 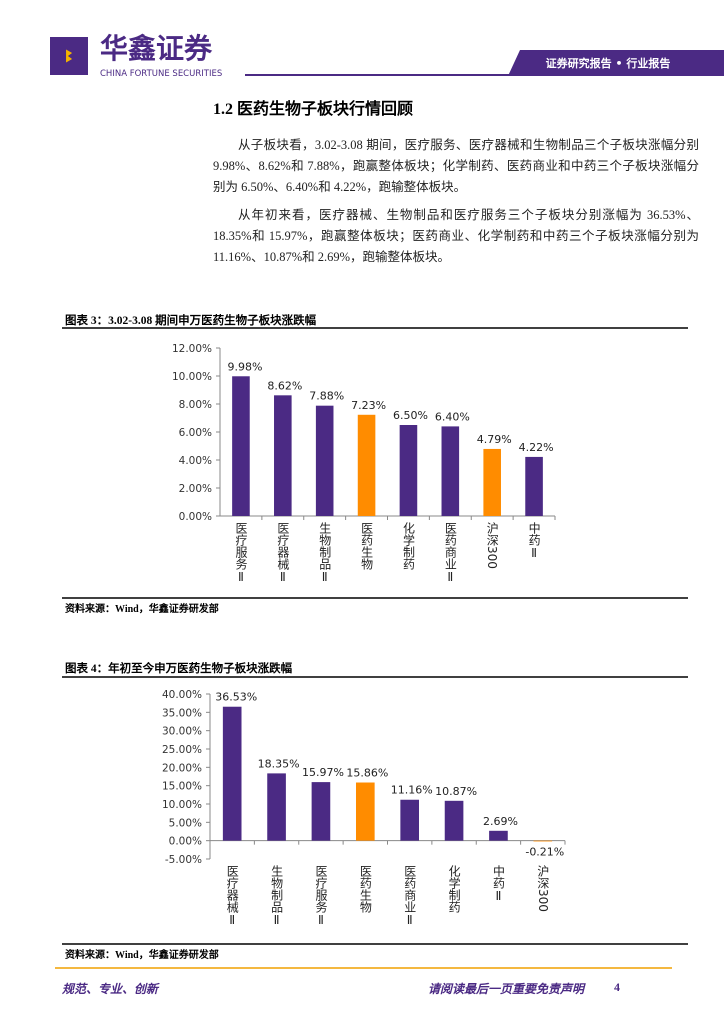 I want to click on y-tick-label: 15.00%, so click(x=182, y=787).